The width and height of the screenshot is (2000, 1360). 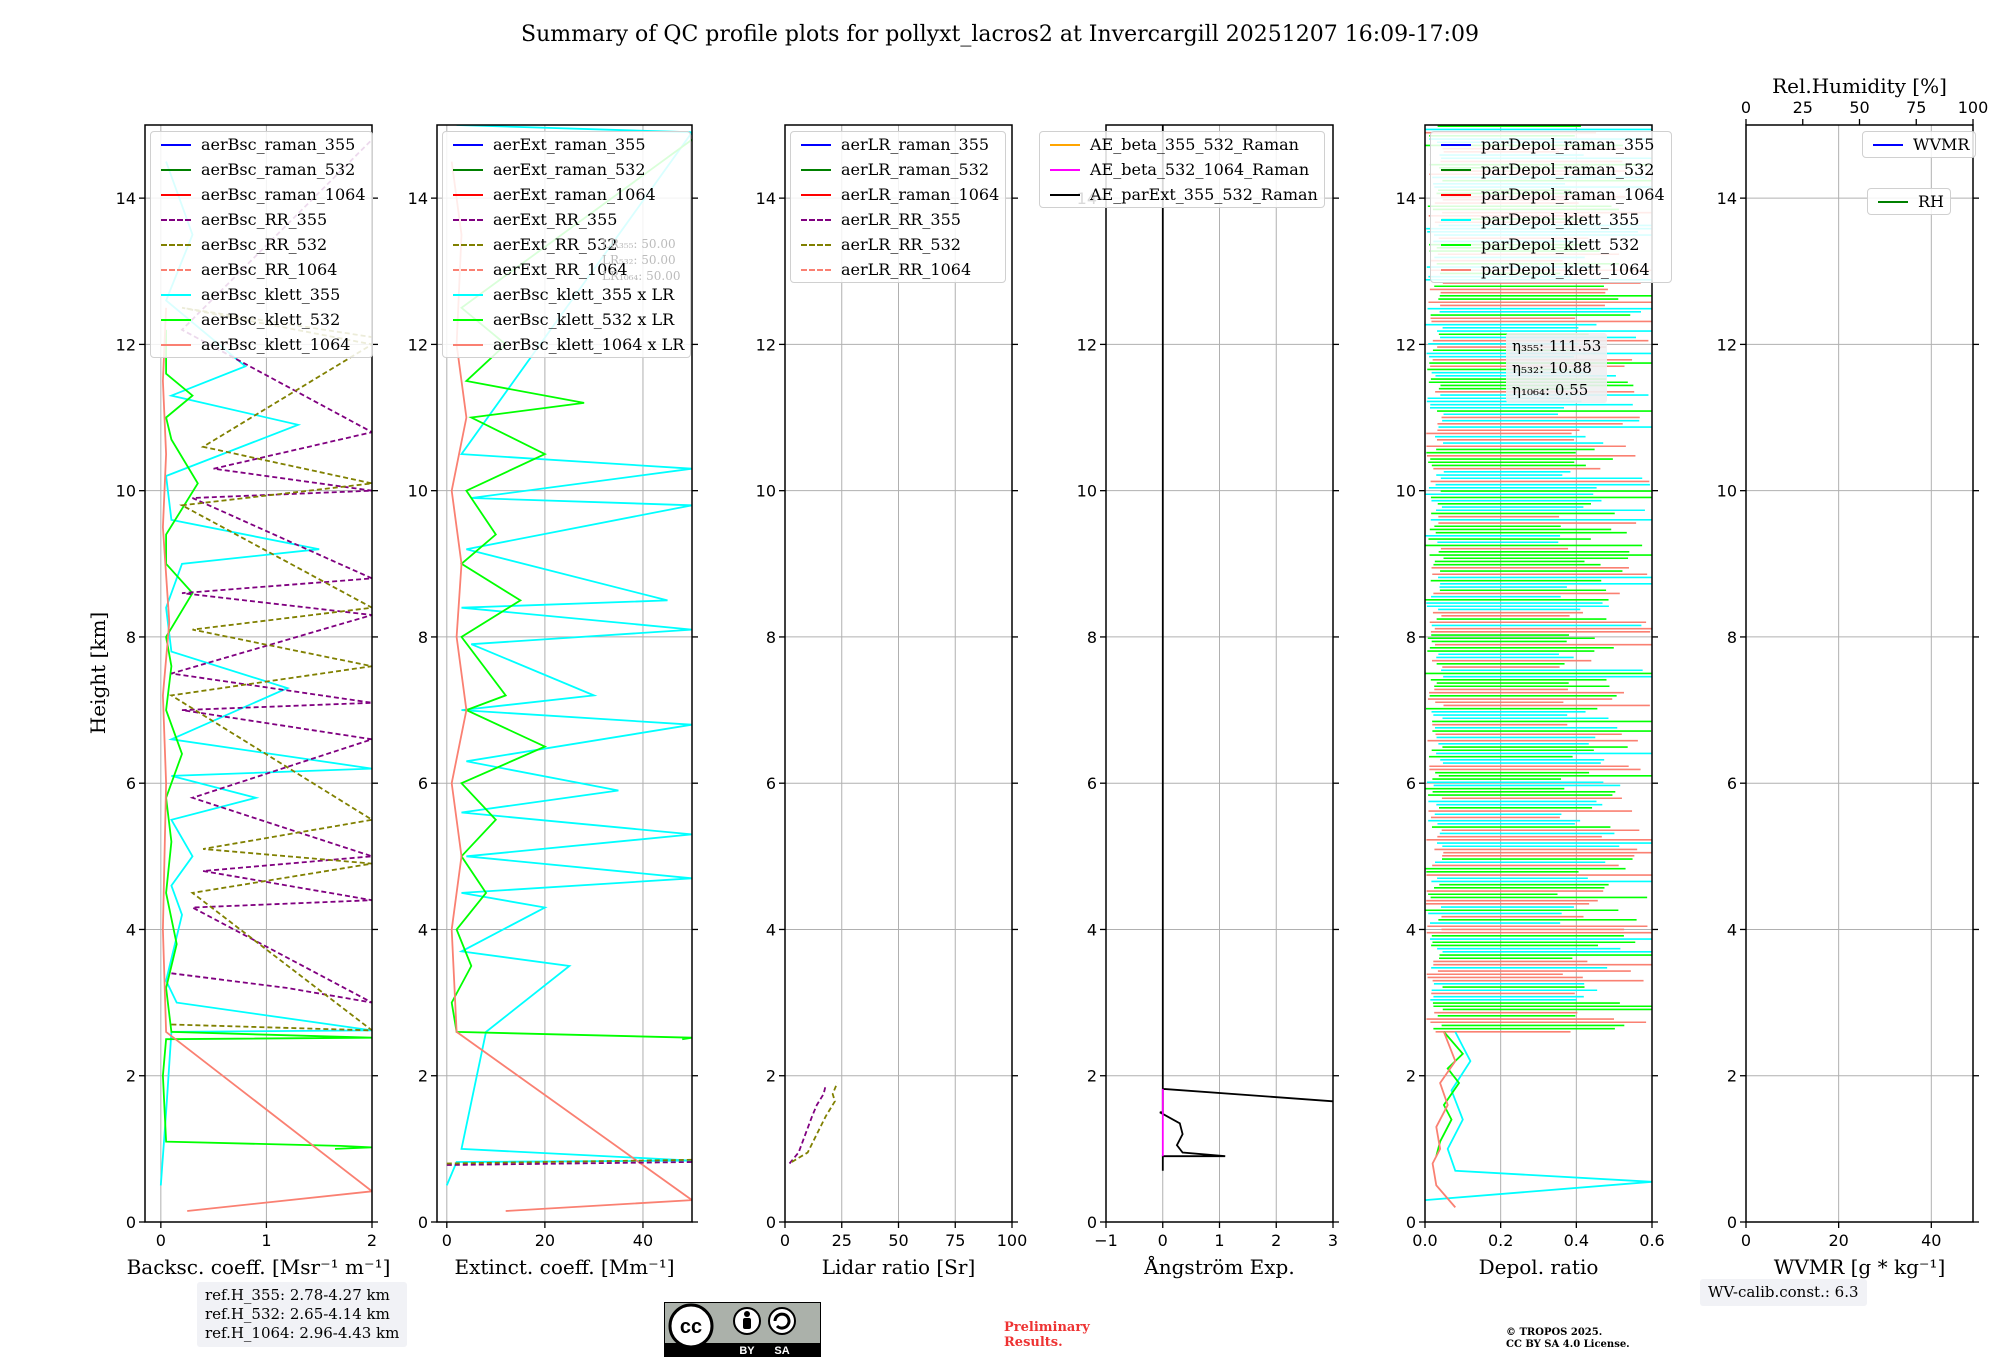 I want to click on series-group-bsc, so click(x=265, y=675).